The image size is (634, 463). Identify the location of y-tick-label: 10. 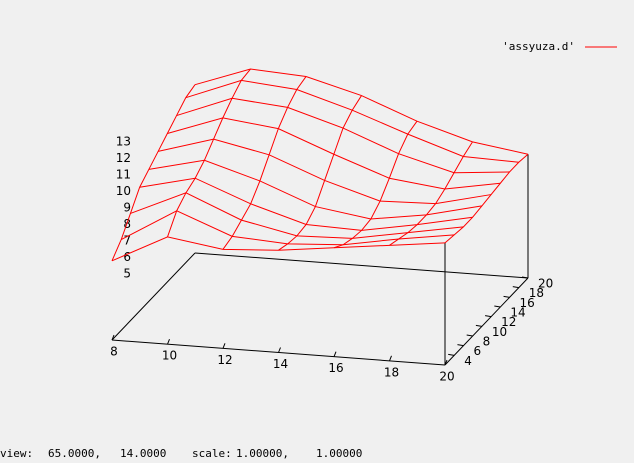
(499, 332).